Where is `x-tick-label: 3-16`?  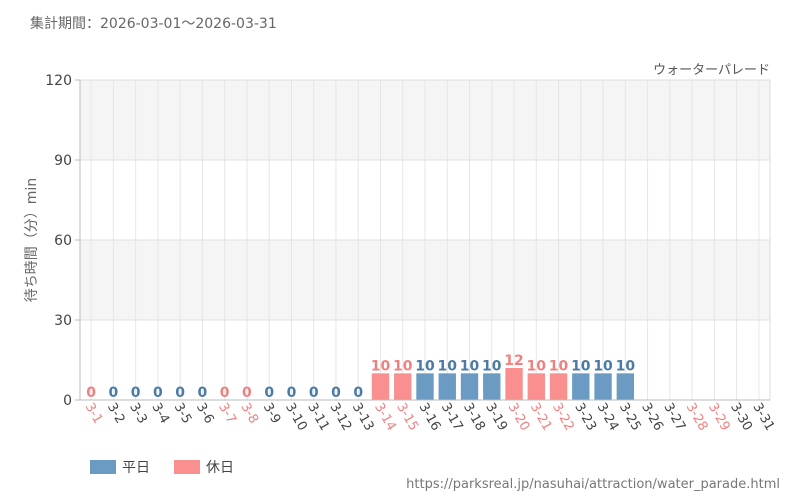 x-tick-label: 3-16 is located at coordinates (430, 417).